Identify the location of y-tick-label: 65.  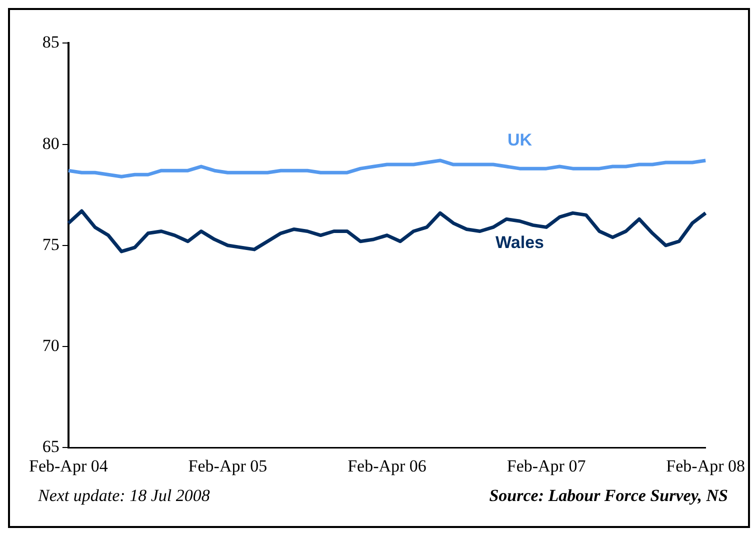
(51, 446).